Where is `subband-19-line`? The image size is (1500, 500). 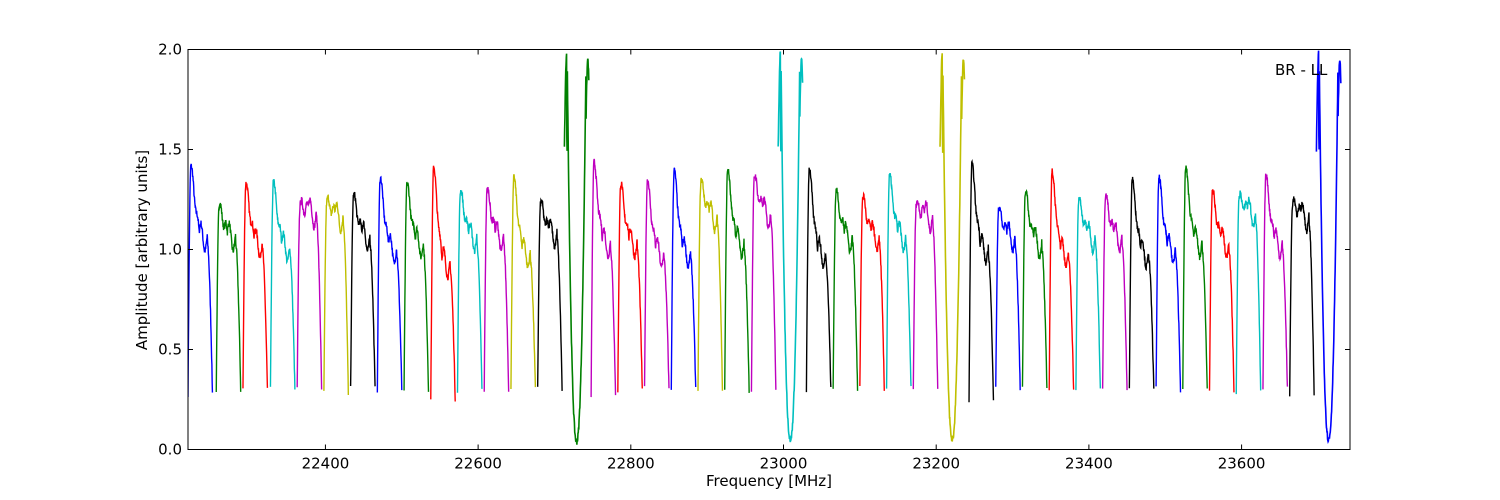 subband-19-line is located at coordinates (683, 278).